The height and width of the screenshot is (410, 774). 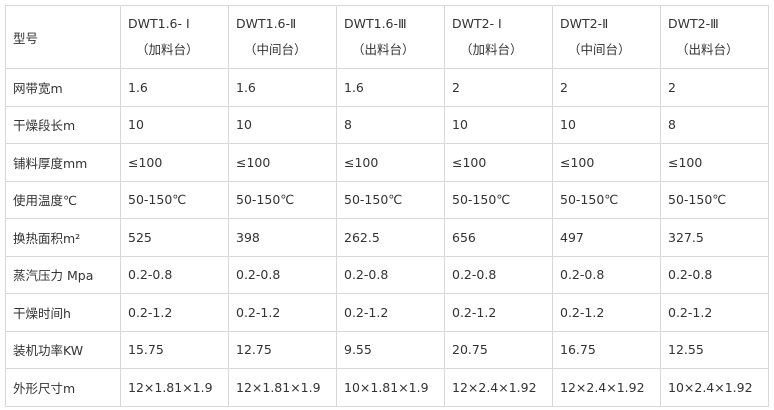 What do you see at coordinates (282, 349) in the screenshot?
I see `table-cell: 12.75` at bounding box center [282, 349].